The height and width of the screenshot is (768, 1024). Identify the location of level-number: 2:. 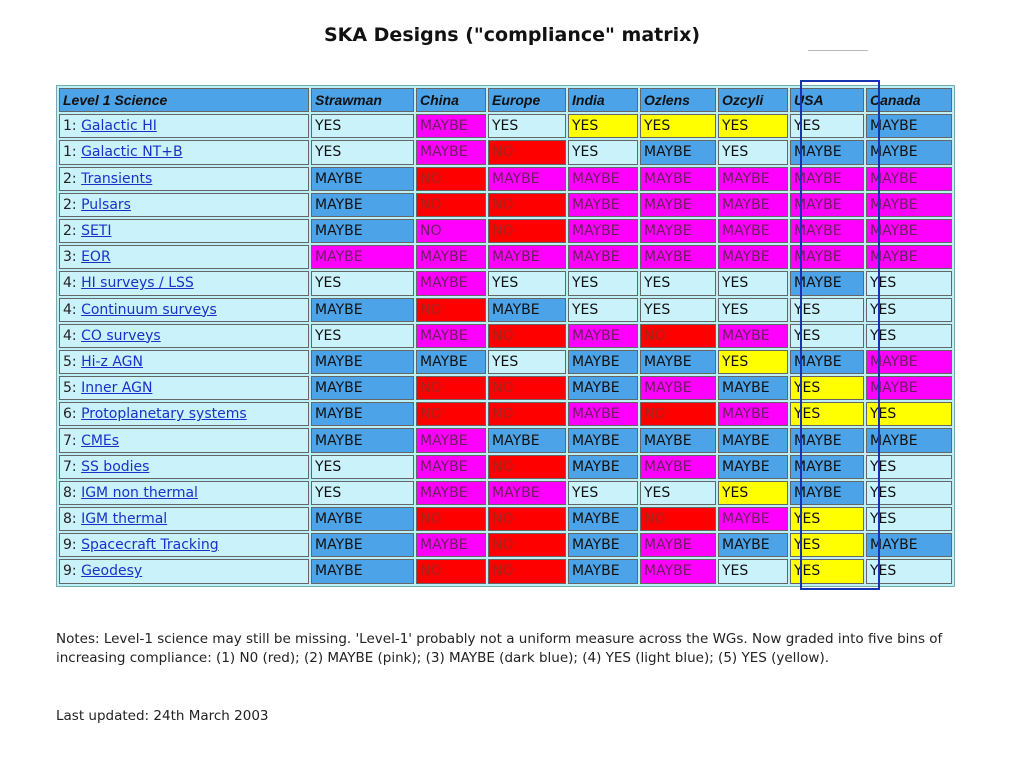
(70, 231).